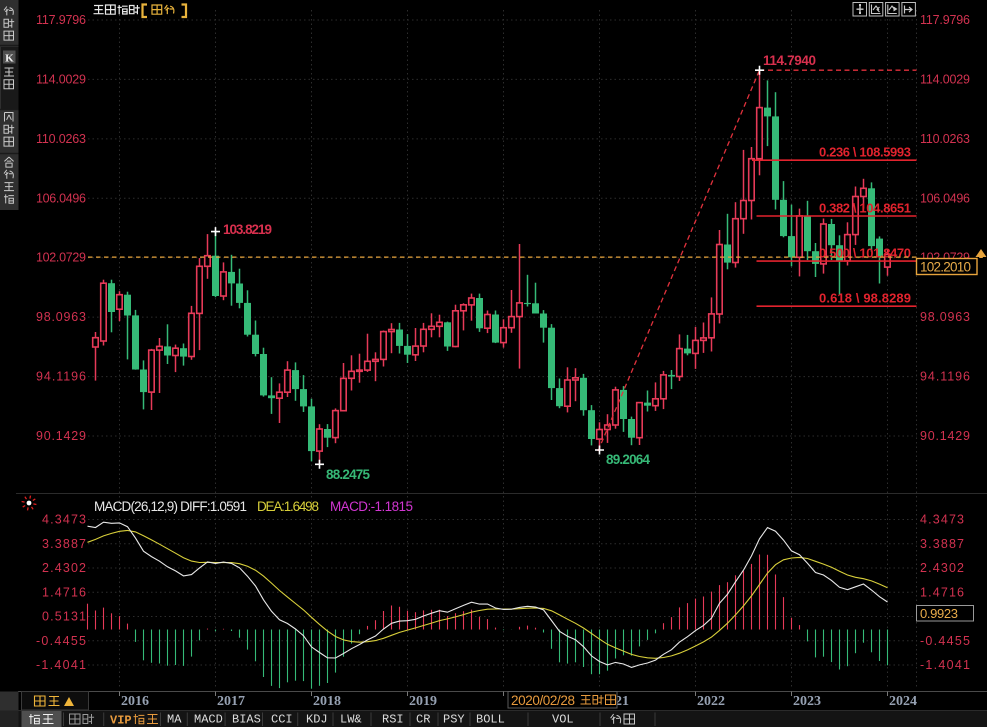 This screenshot has width=987, height=727. Describe the element at coordinates (939, 613) in the screenshot. I see `svg-text: 0.9923` at that location.